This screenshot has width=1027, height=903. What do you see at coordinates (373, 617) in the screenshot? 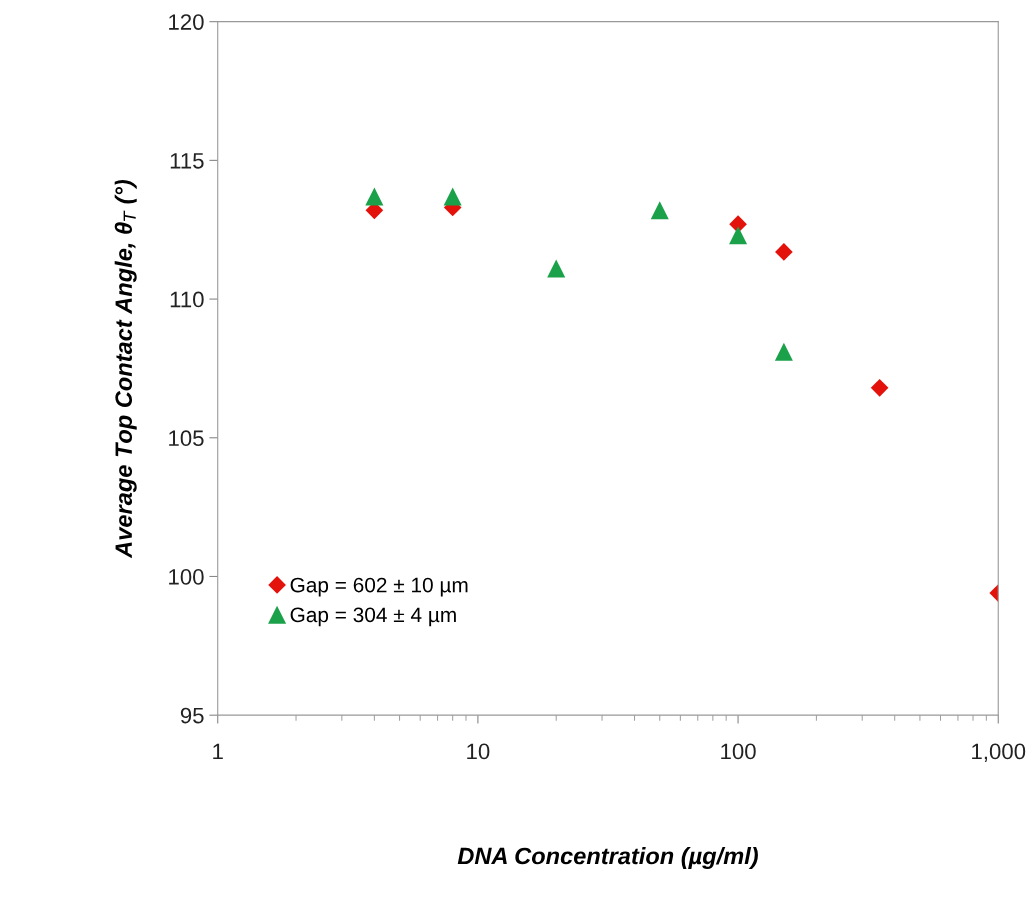
I see `legend-label: Gap = 304 ± 4 µm` at bounding box center [373, 617].